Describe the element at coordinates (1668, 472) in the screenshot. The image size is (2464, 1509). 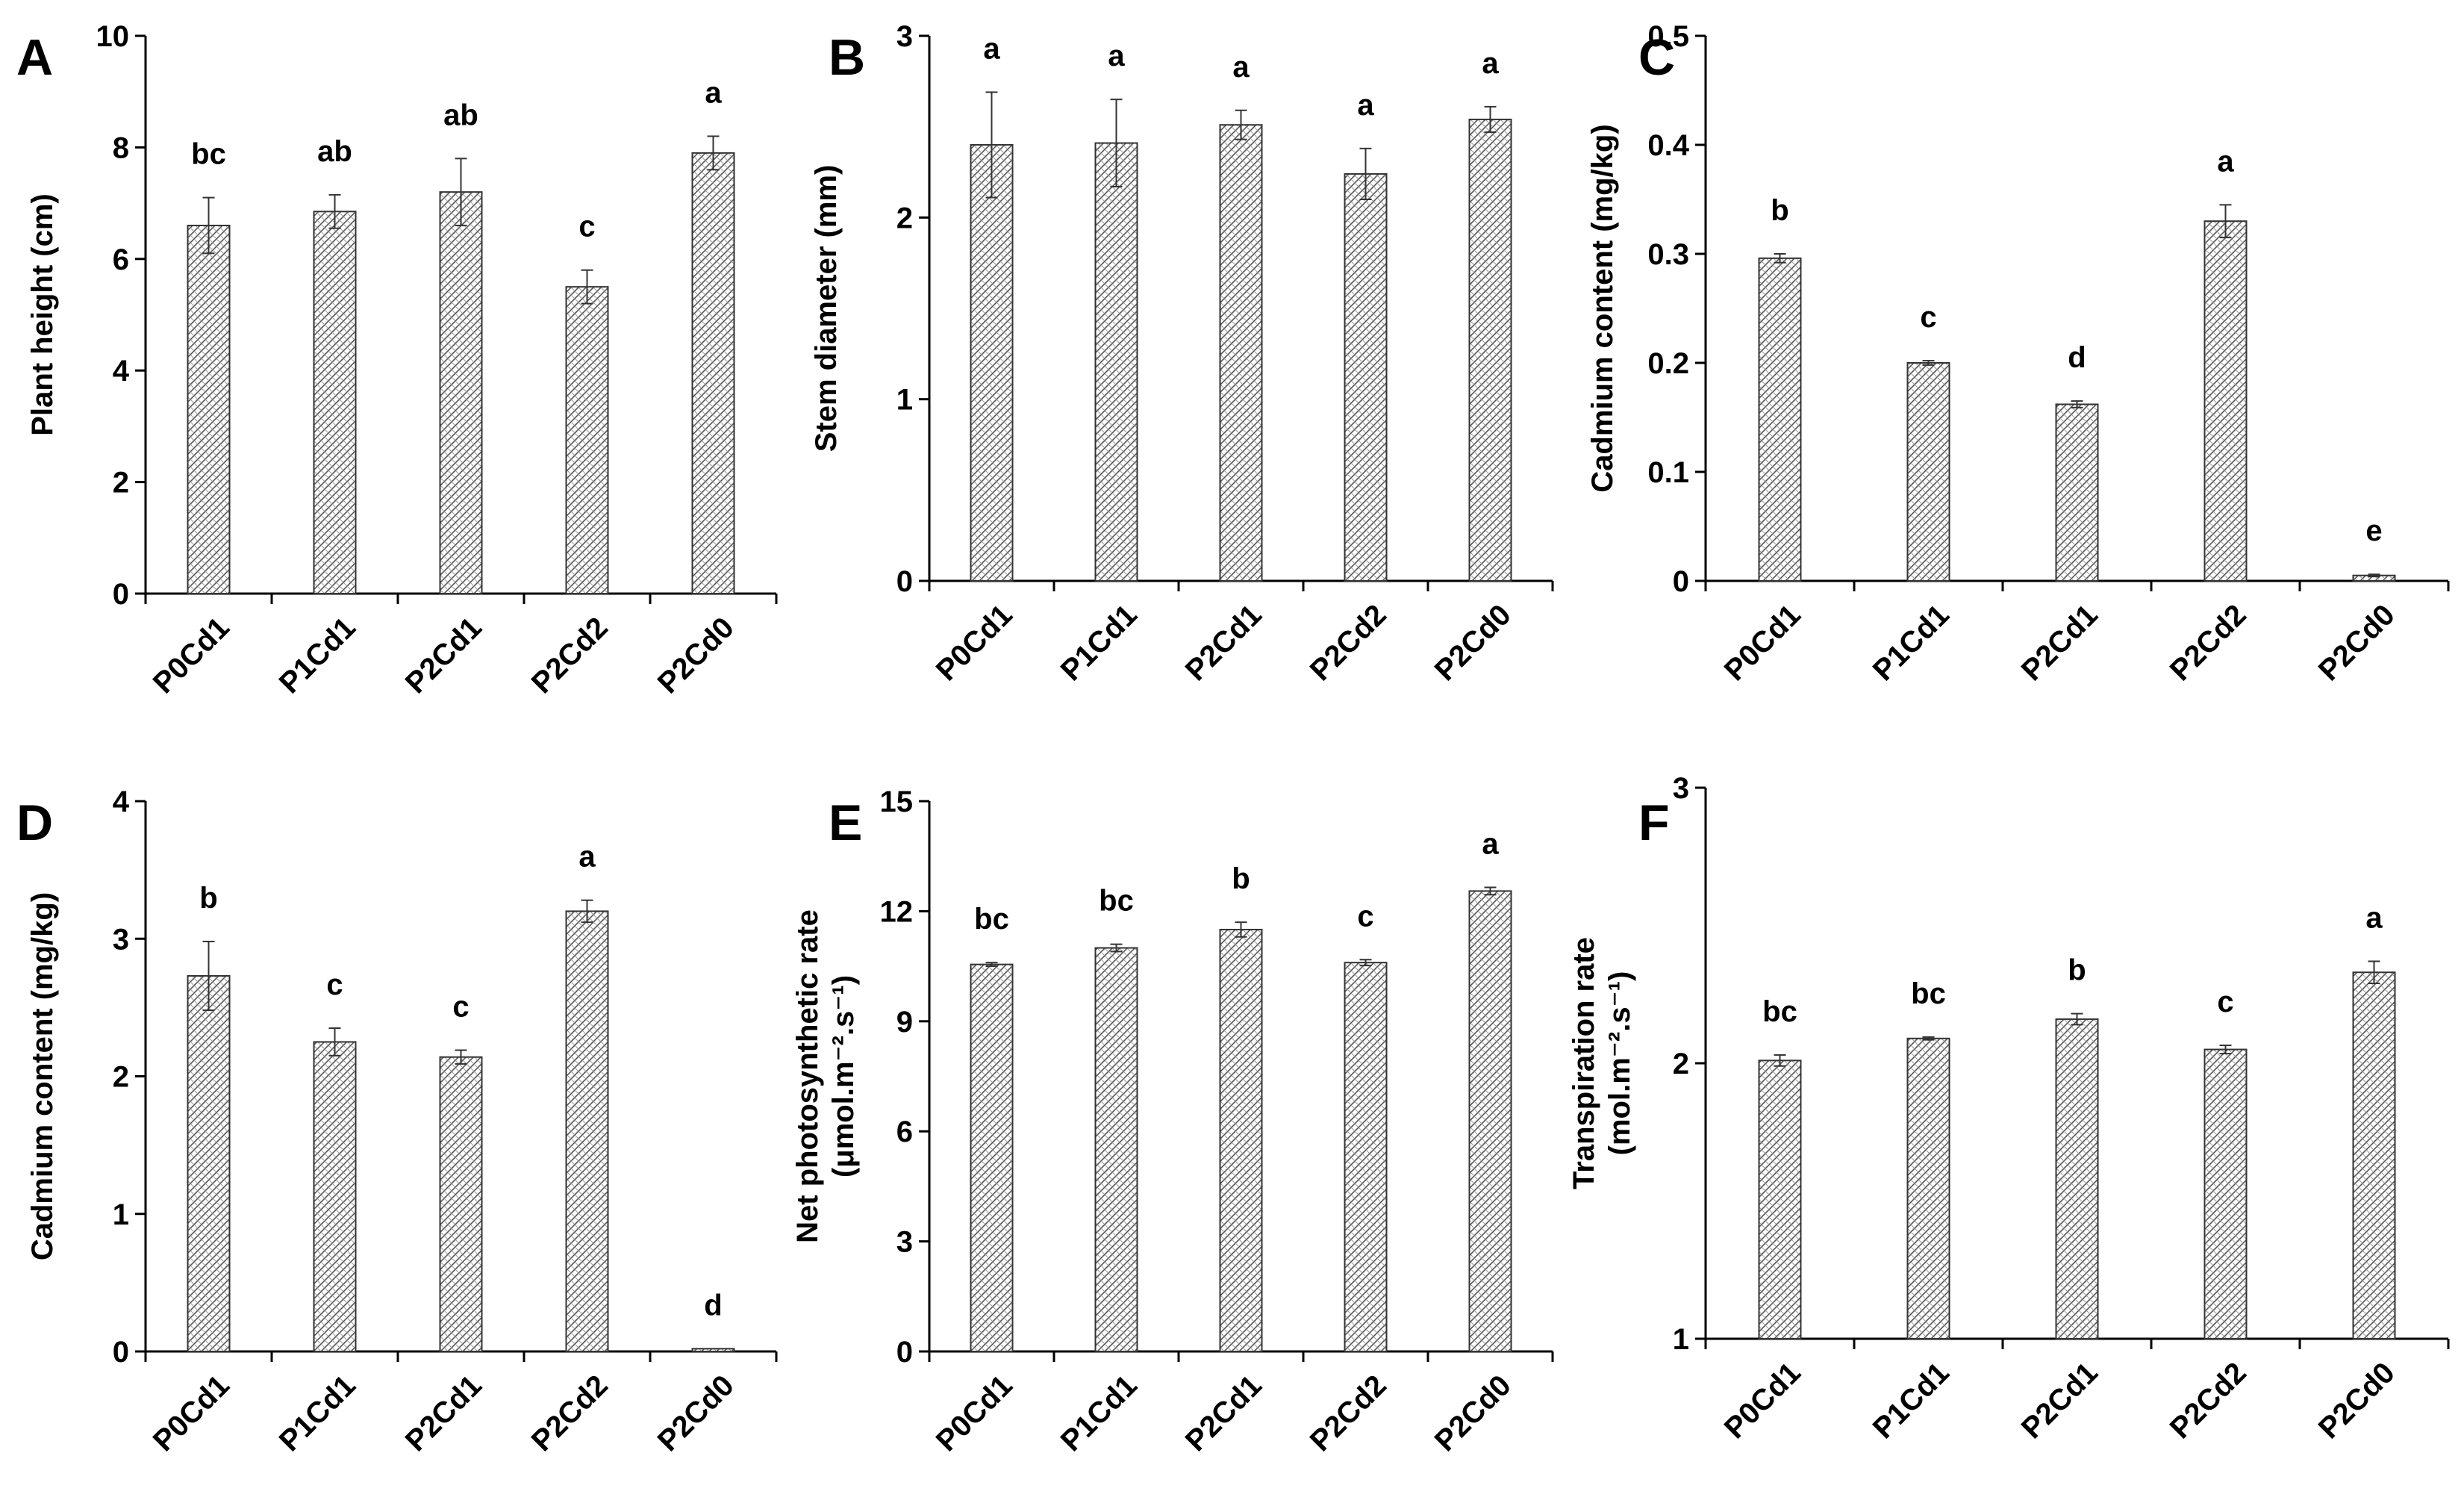
I see `y-tick-label: 0.1` at that location.